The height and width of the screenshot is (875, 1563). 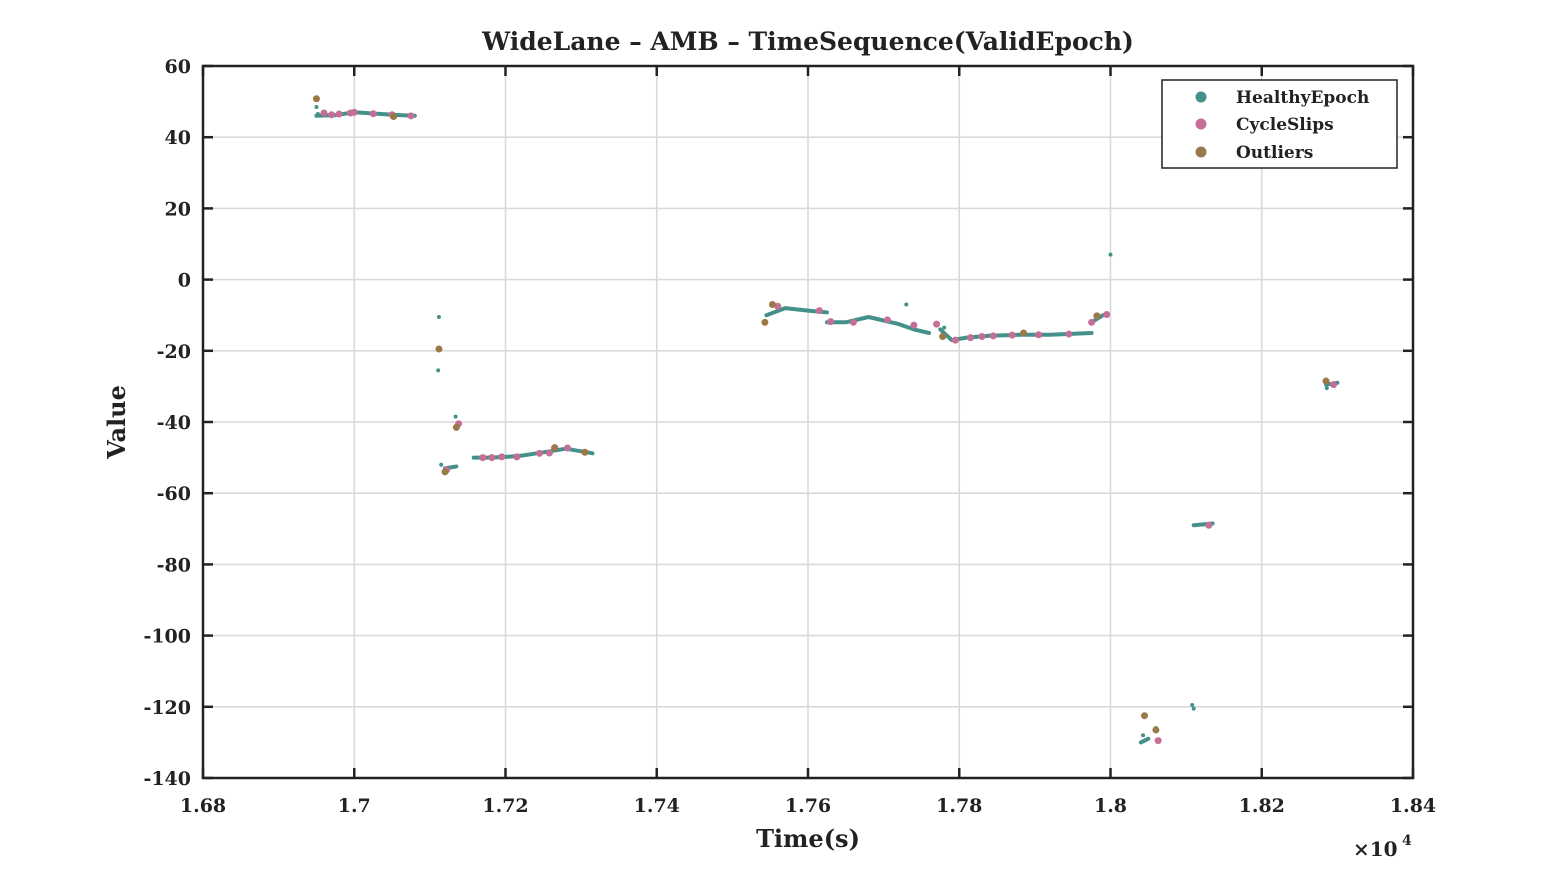 What do you see at coordinates (959, 806) in the screenshot?
I see `x-tick-label: 1.78` at bounding box center [959, 806].